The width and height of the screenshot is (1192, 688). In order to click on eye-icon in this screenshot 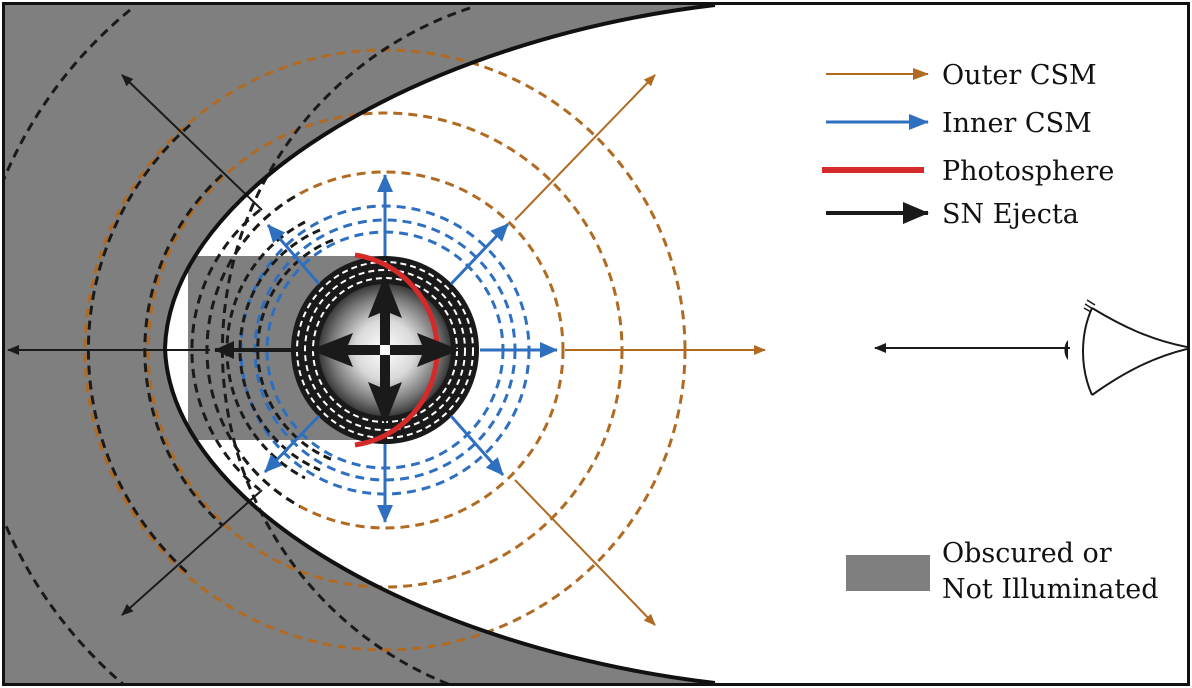, I will do `click(1125, 347)`.